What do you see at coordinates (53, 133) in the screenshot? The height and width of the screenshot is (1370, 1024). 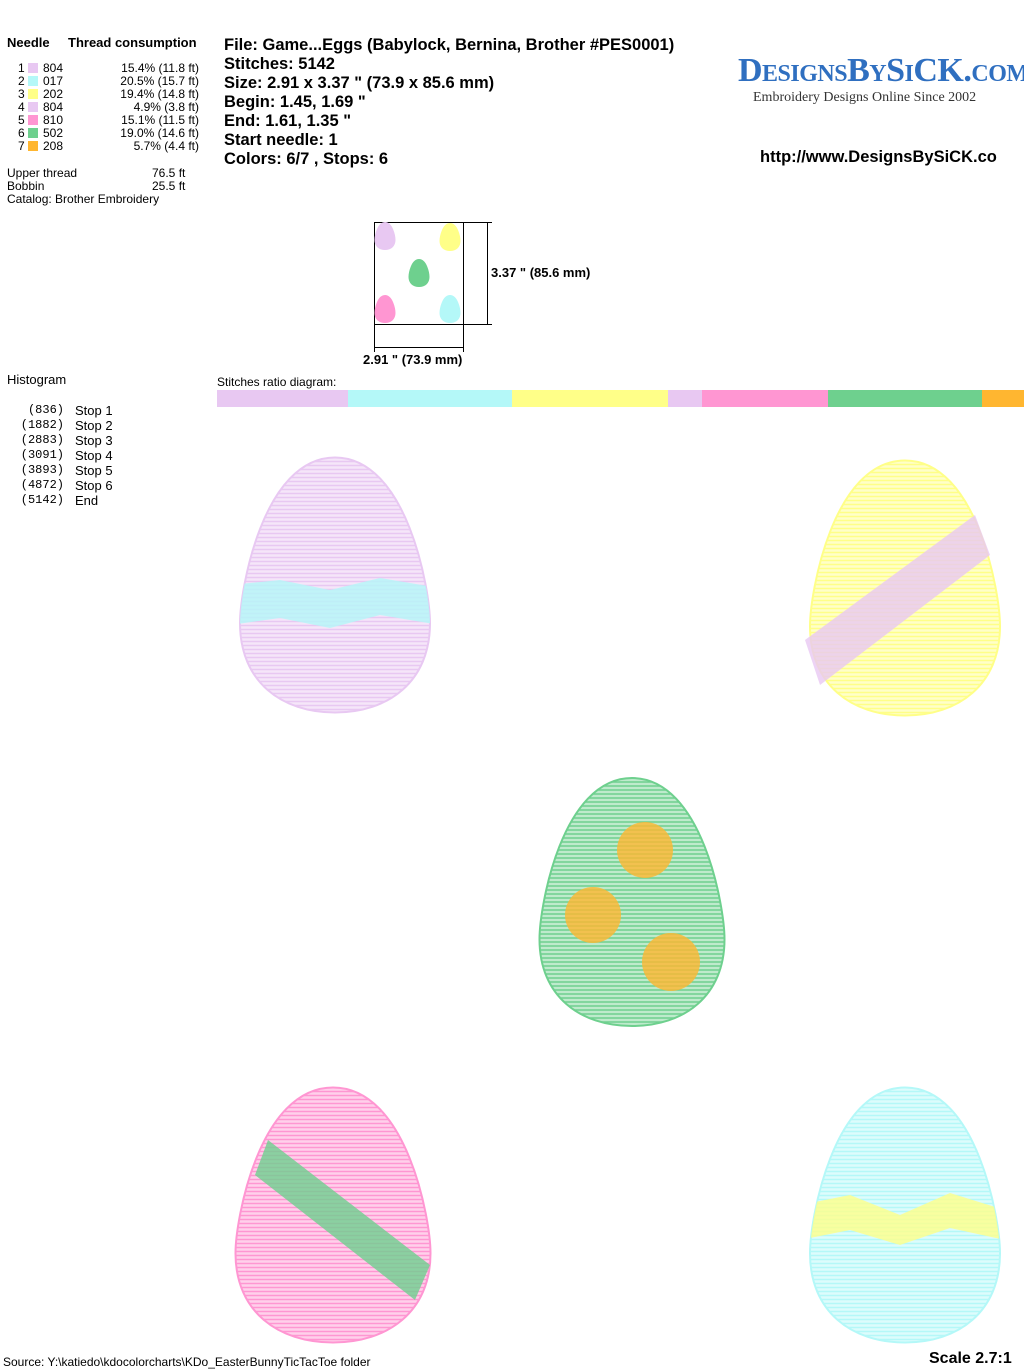 I see `thread-code: 502` at bounding box center [53, 133].